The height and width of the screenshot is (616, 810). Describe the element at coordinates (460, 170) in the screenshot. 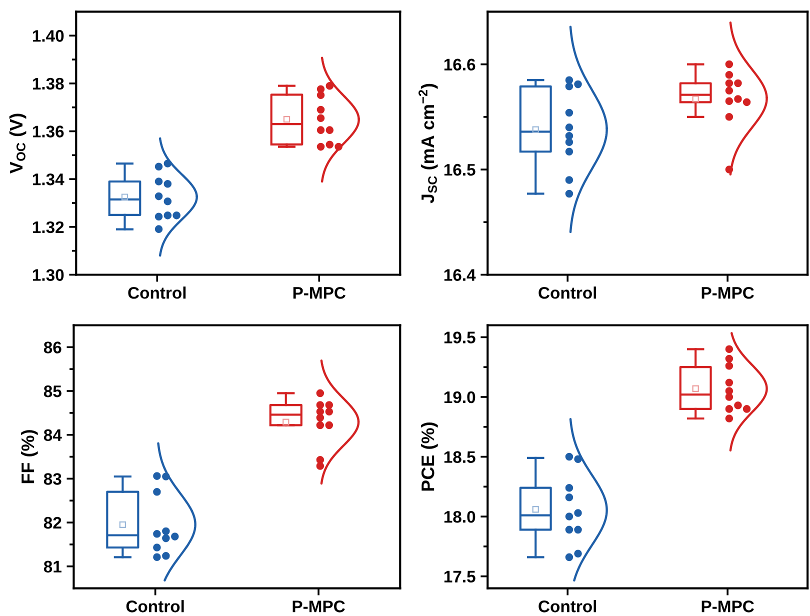

I see `y-tick-label: 16.5` at that location.